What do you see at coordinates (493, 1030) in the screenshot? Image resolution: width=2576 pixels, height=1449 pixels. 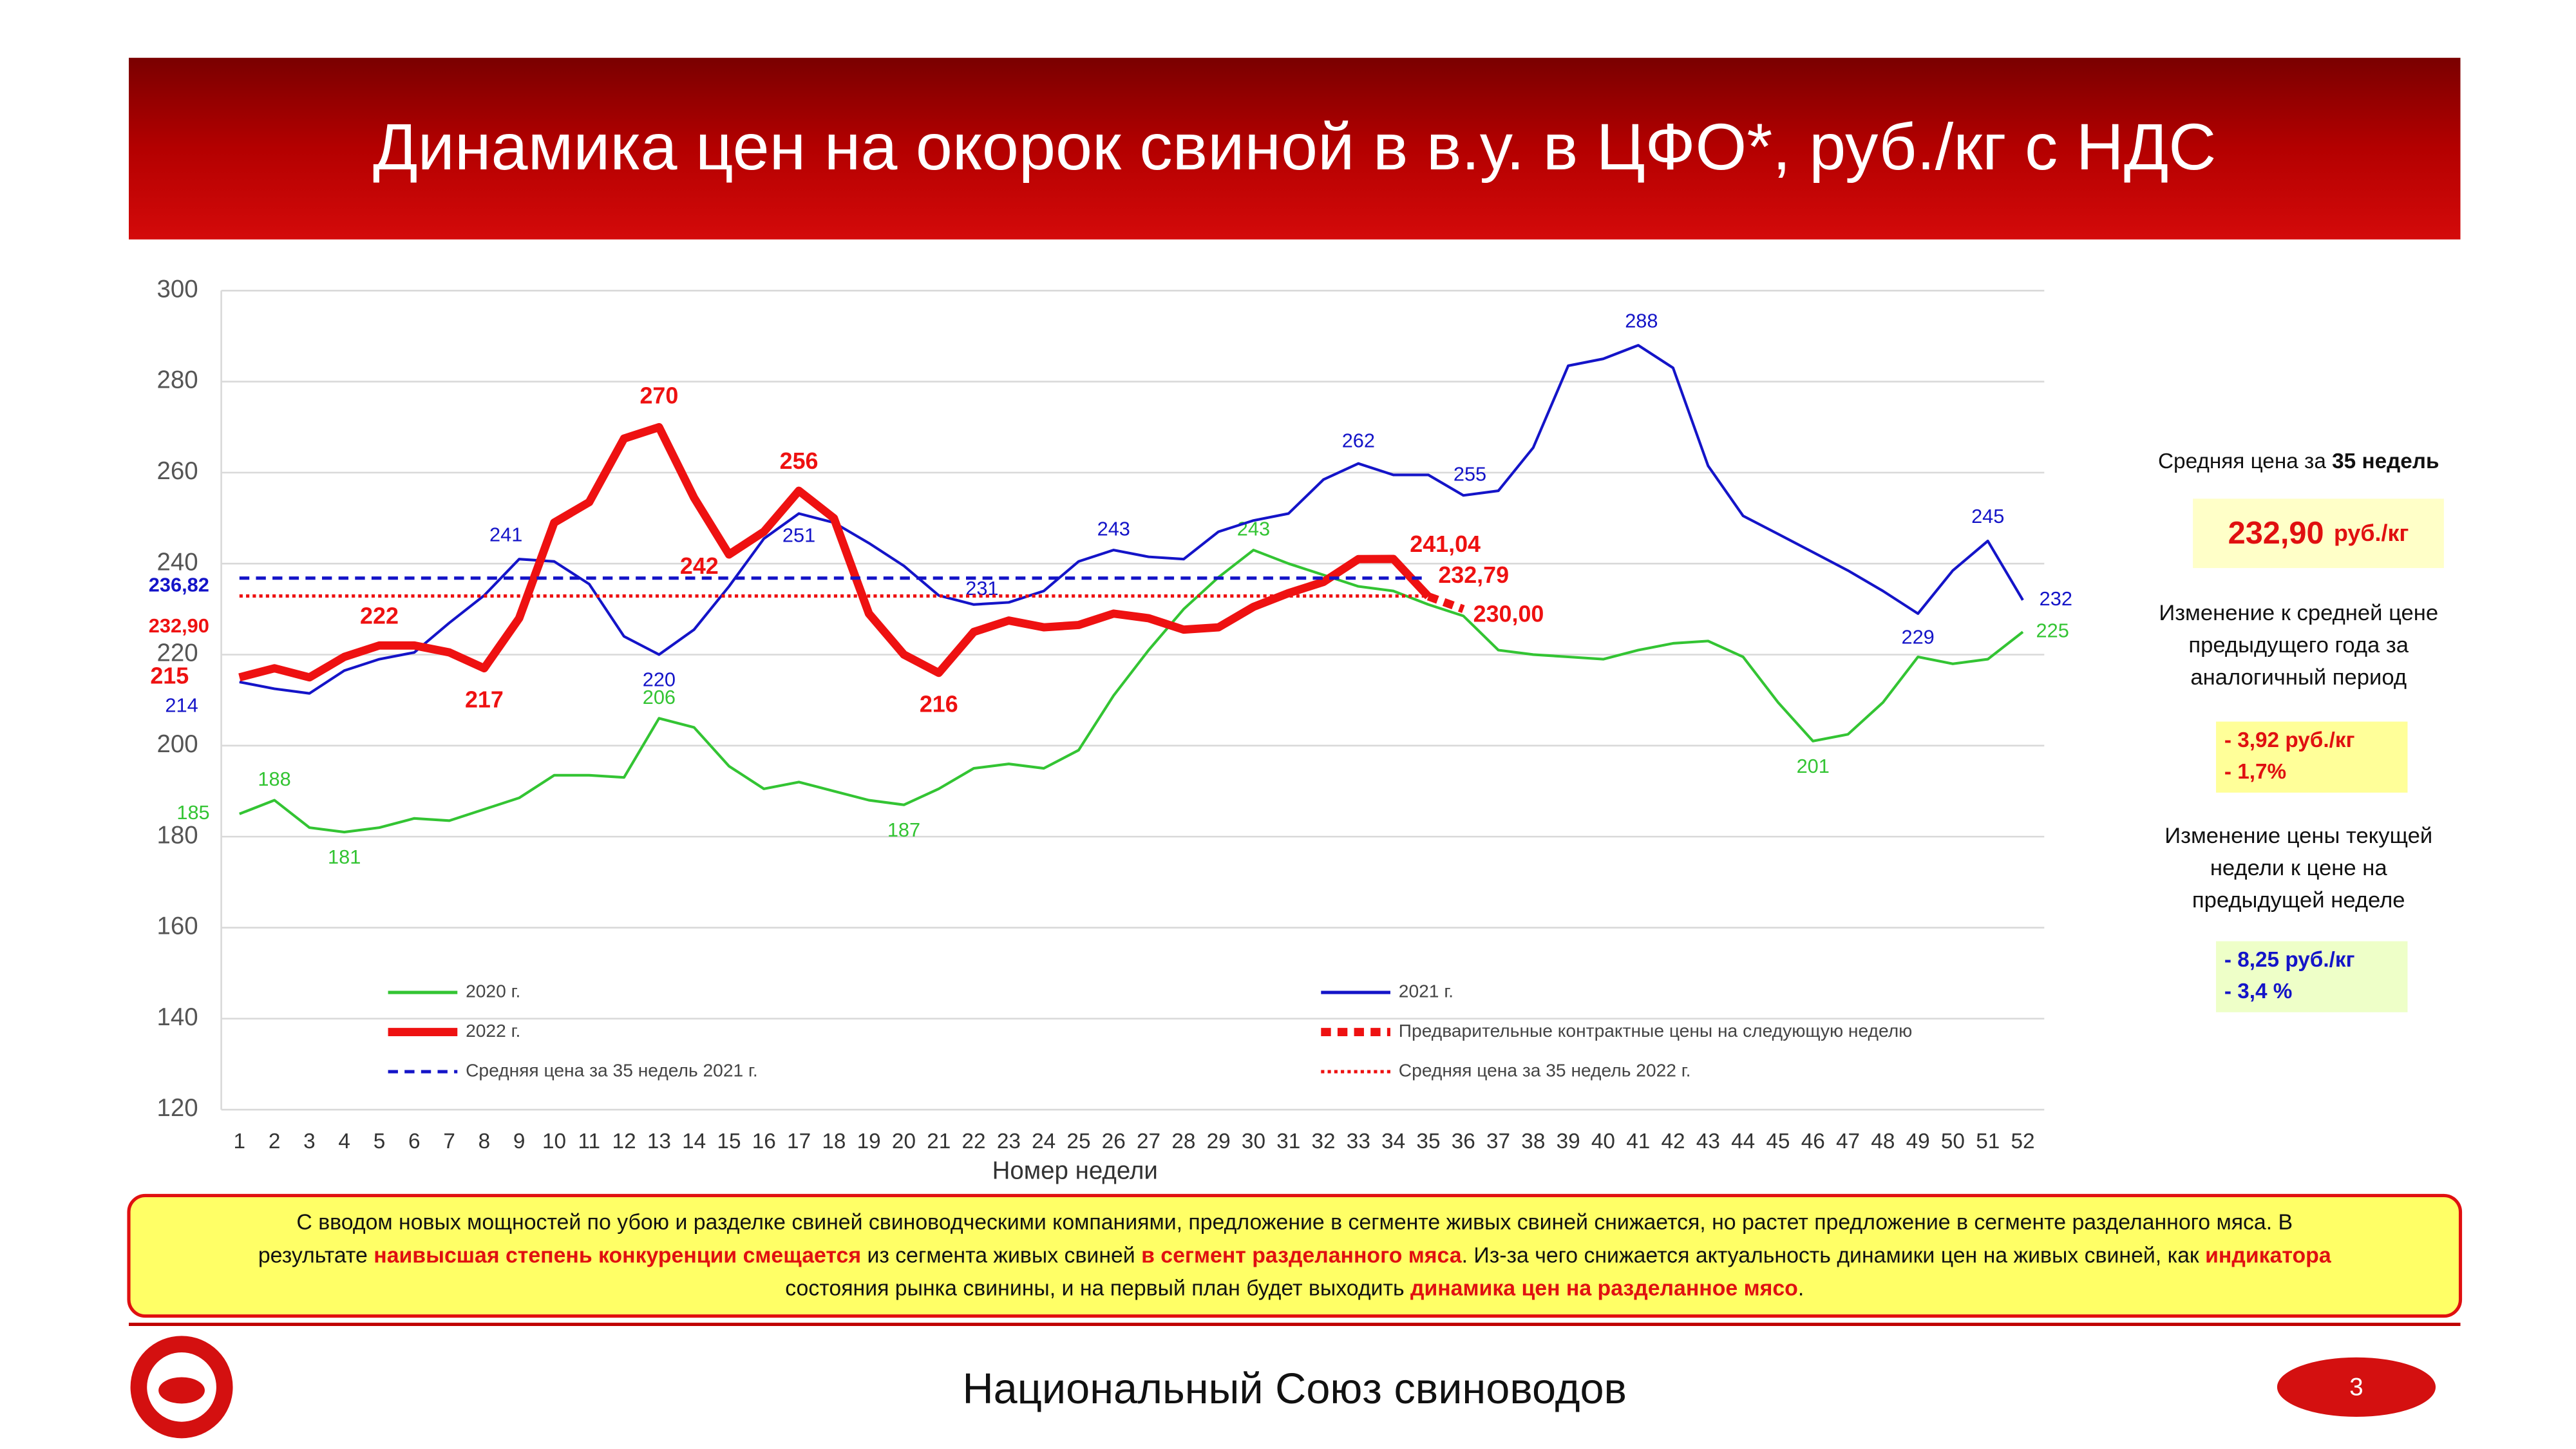 I see `legend-label: 2022 г.` at bounding box center [493, 1030].